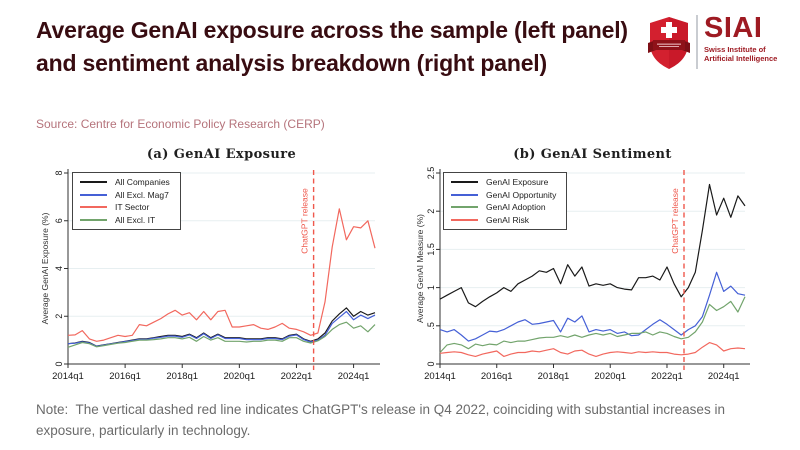 The image size is (800, 450). Describe the element at coordinates (142, 194) in the screenshot. I see `legend-label: All Excl. Mag7` at that location.